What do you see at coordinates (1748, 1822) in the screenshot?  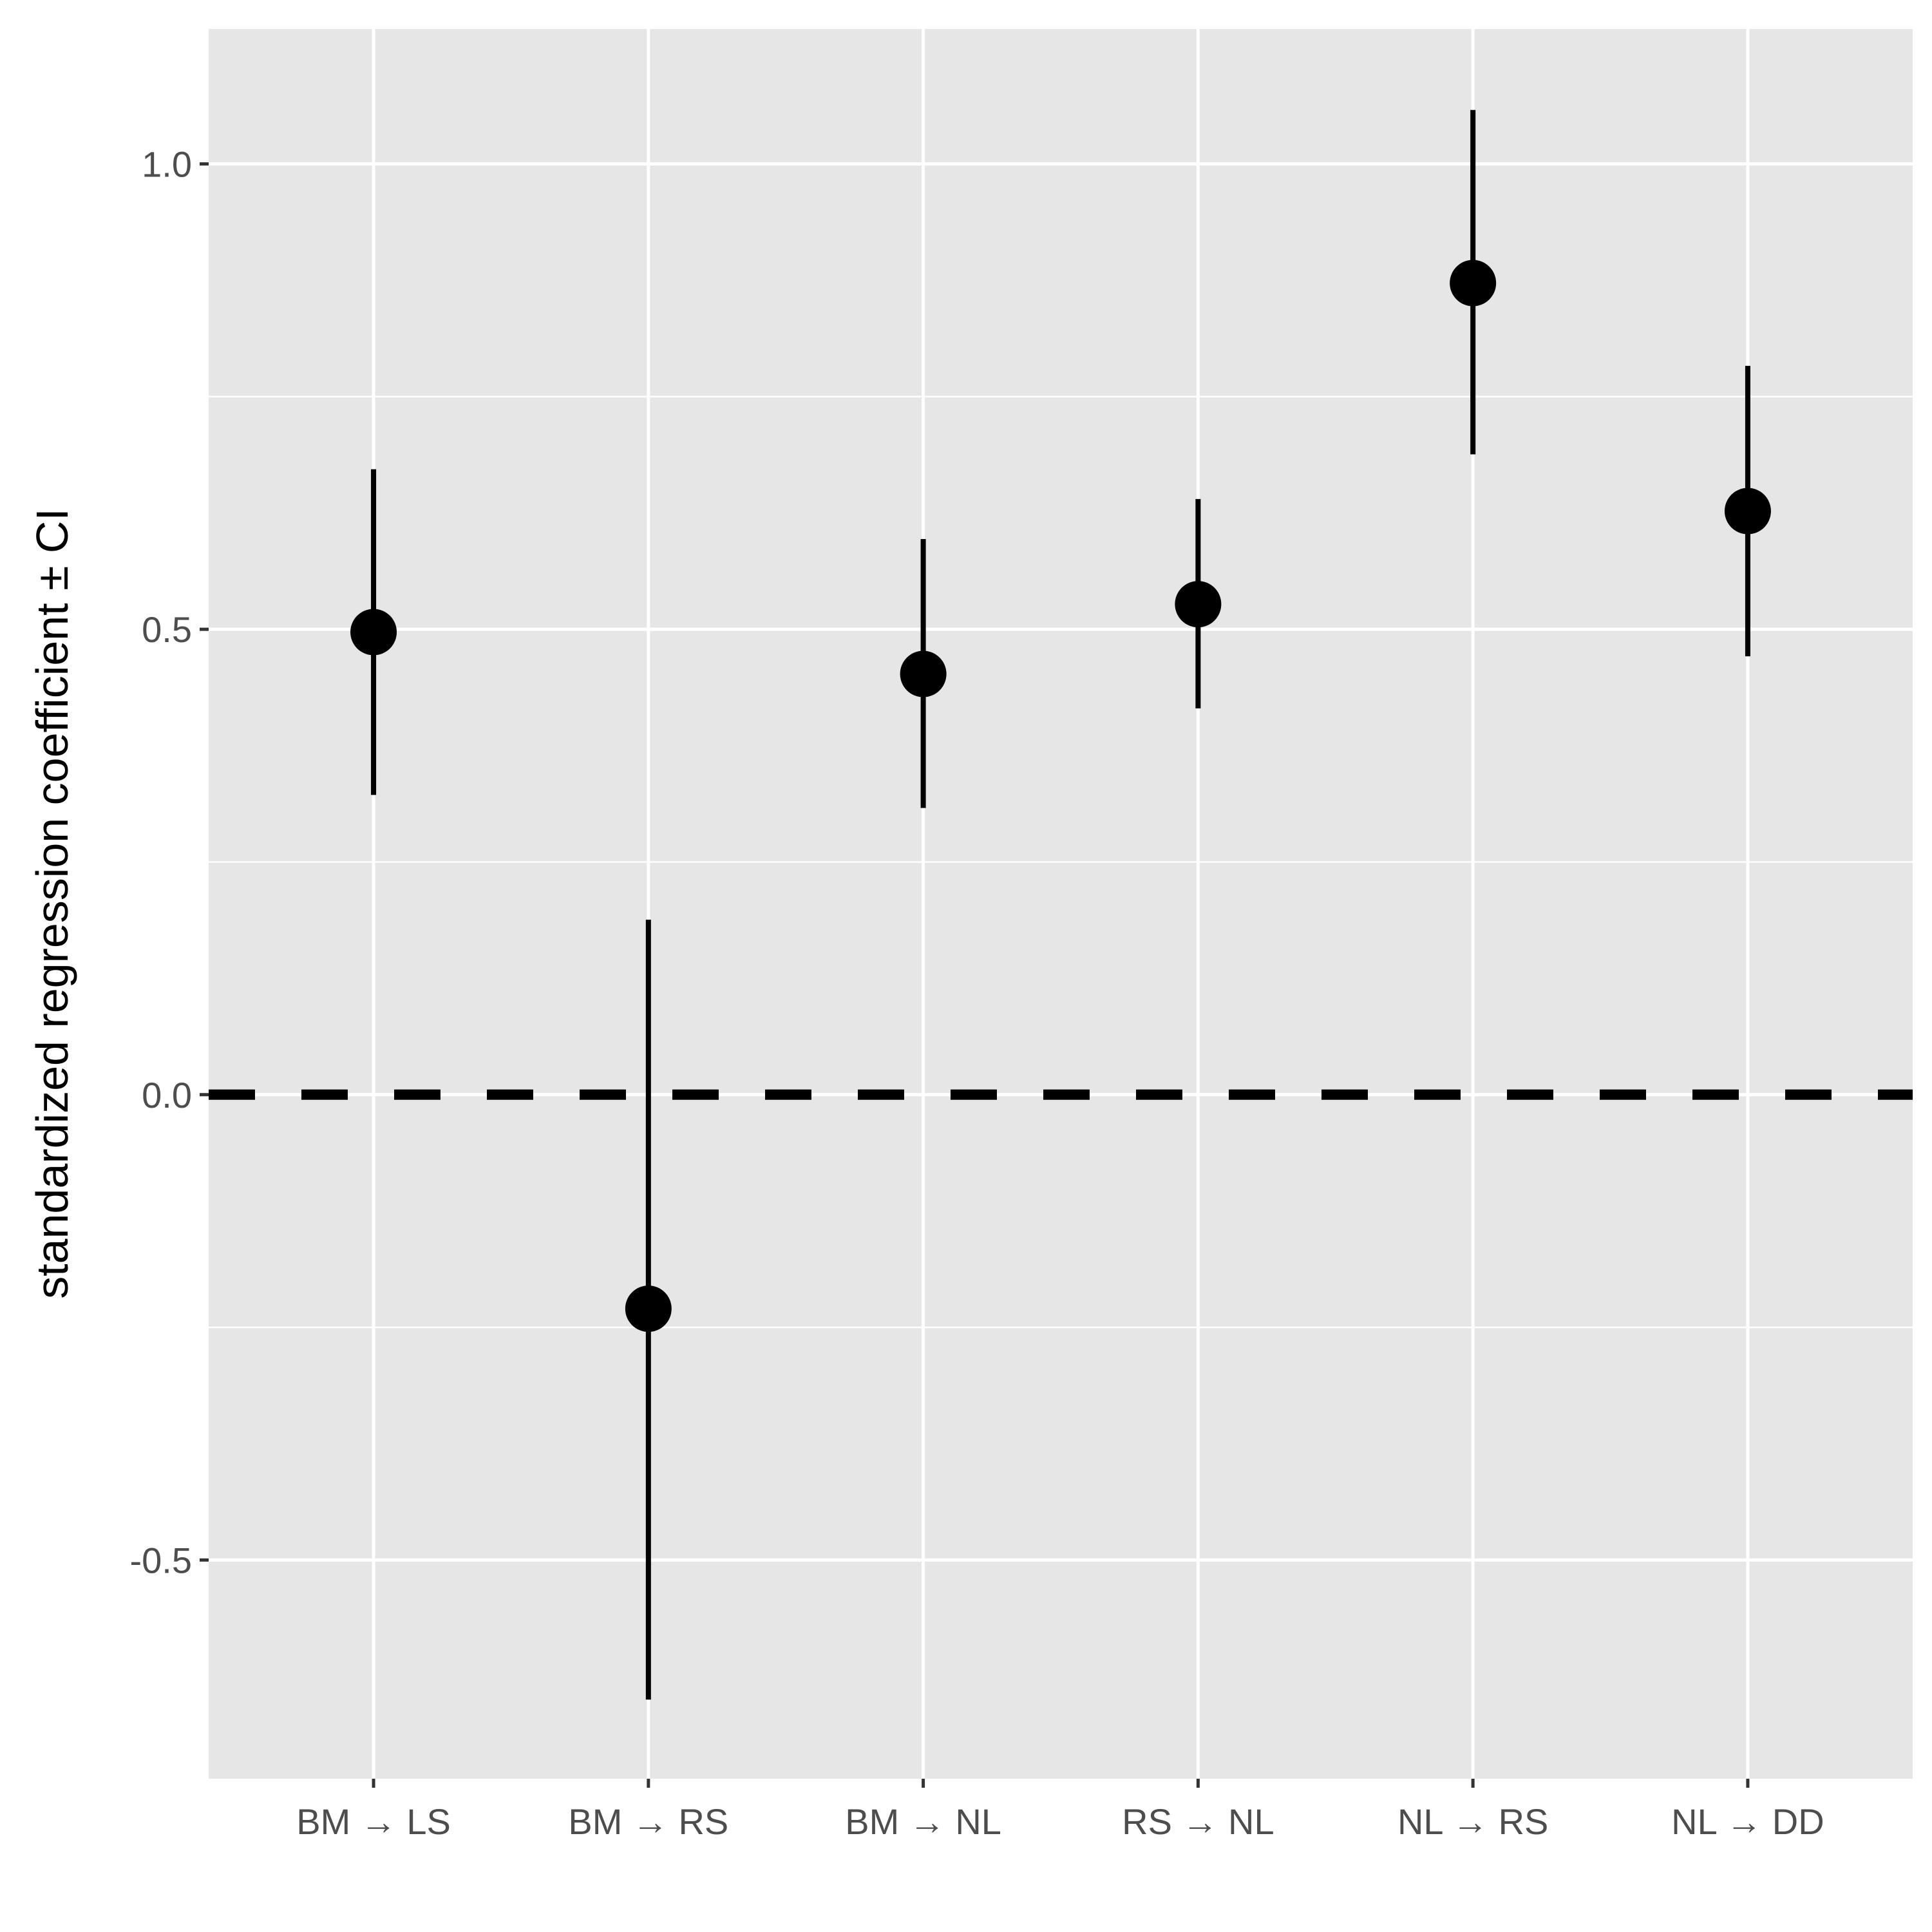 I see `x-tick-label: NL → DD` at bounding box center [1748, 1822].